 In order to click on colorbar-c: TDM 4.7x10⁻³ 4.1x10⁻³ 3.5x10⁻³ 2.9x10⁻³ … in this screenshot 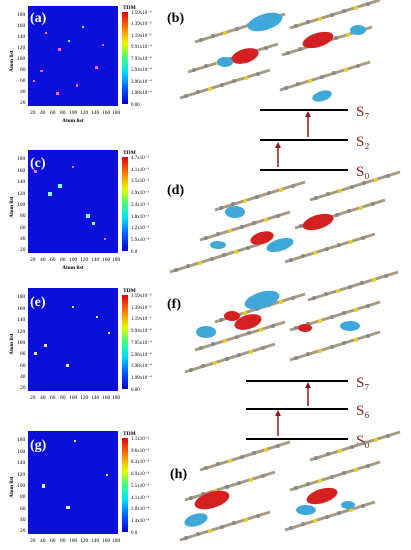, I will do `click(135, 202)`.